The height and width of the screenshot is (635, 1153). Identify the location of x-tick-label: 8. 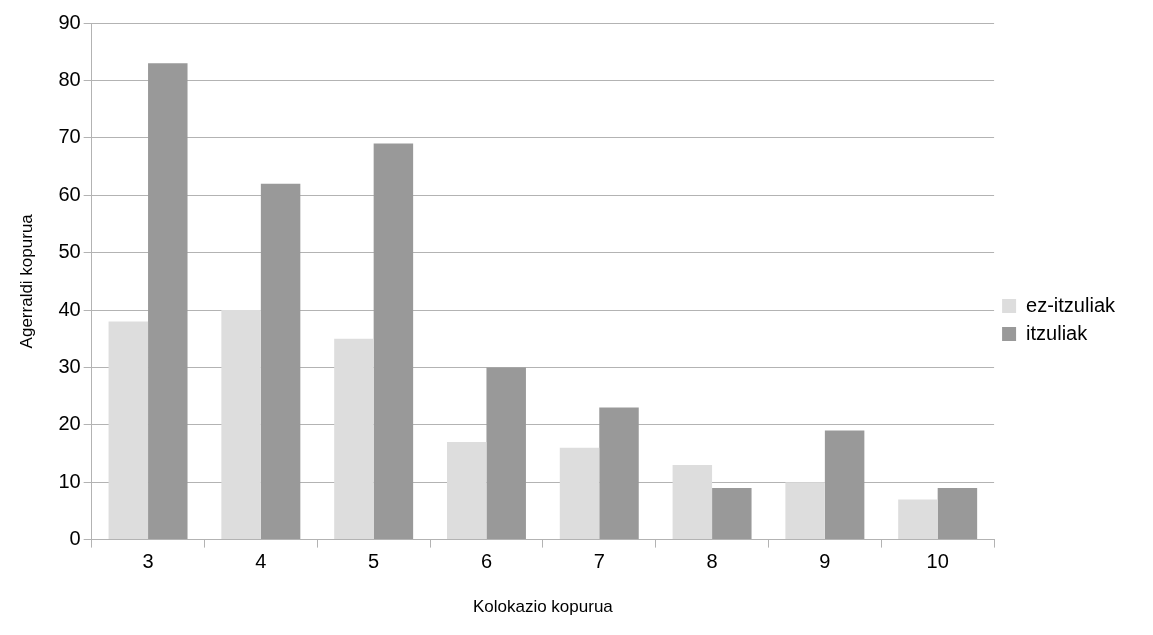
(712, 561).